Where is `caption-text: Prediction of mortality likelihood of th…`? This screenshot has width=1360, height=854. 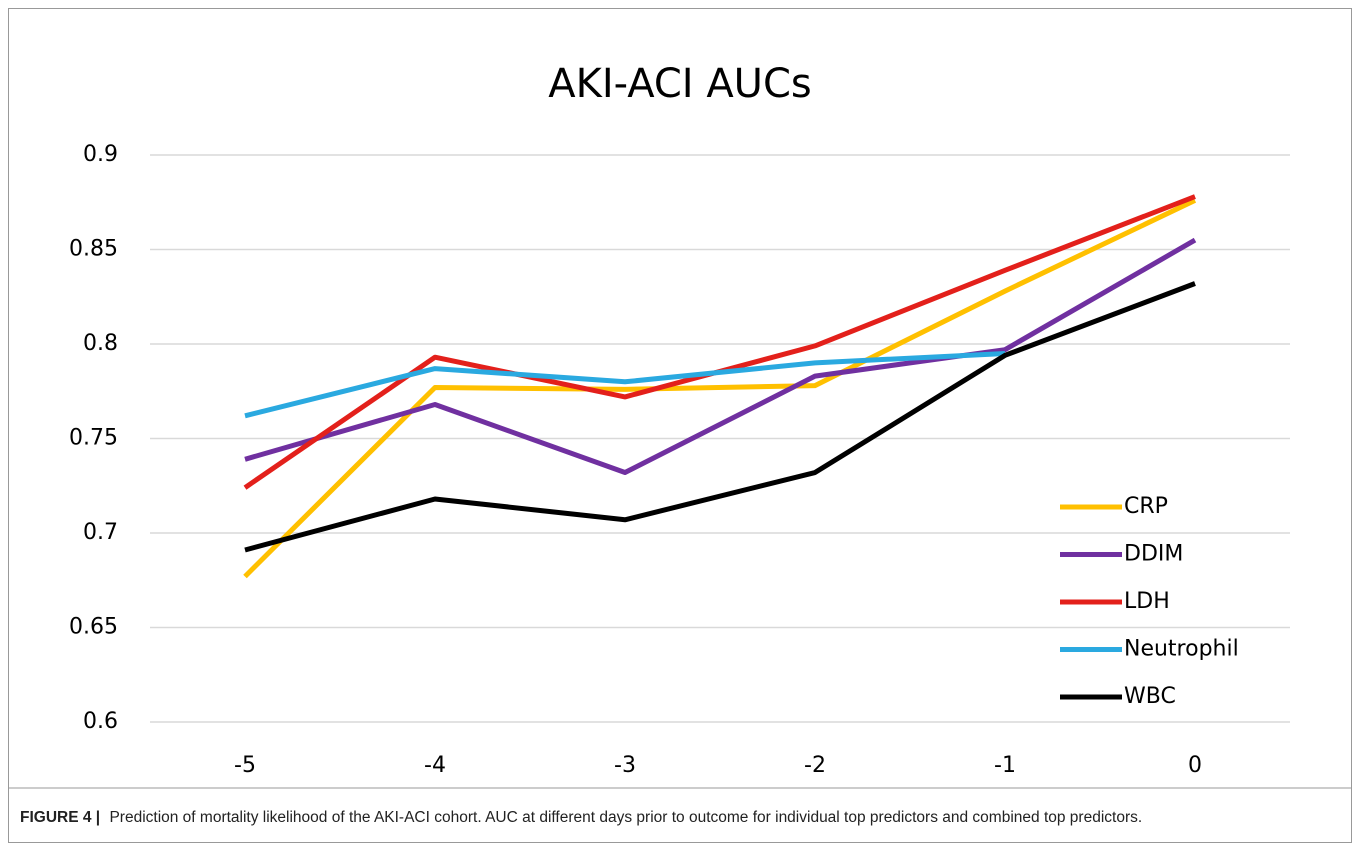
caption-text: Prediction of mortality likelihood of th… is located at coordinates (625, 817).